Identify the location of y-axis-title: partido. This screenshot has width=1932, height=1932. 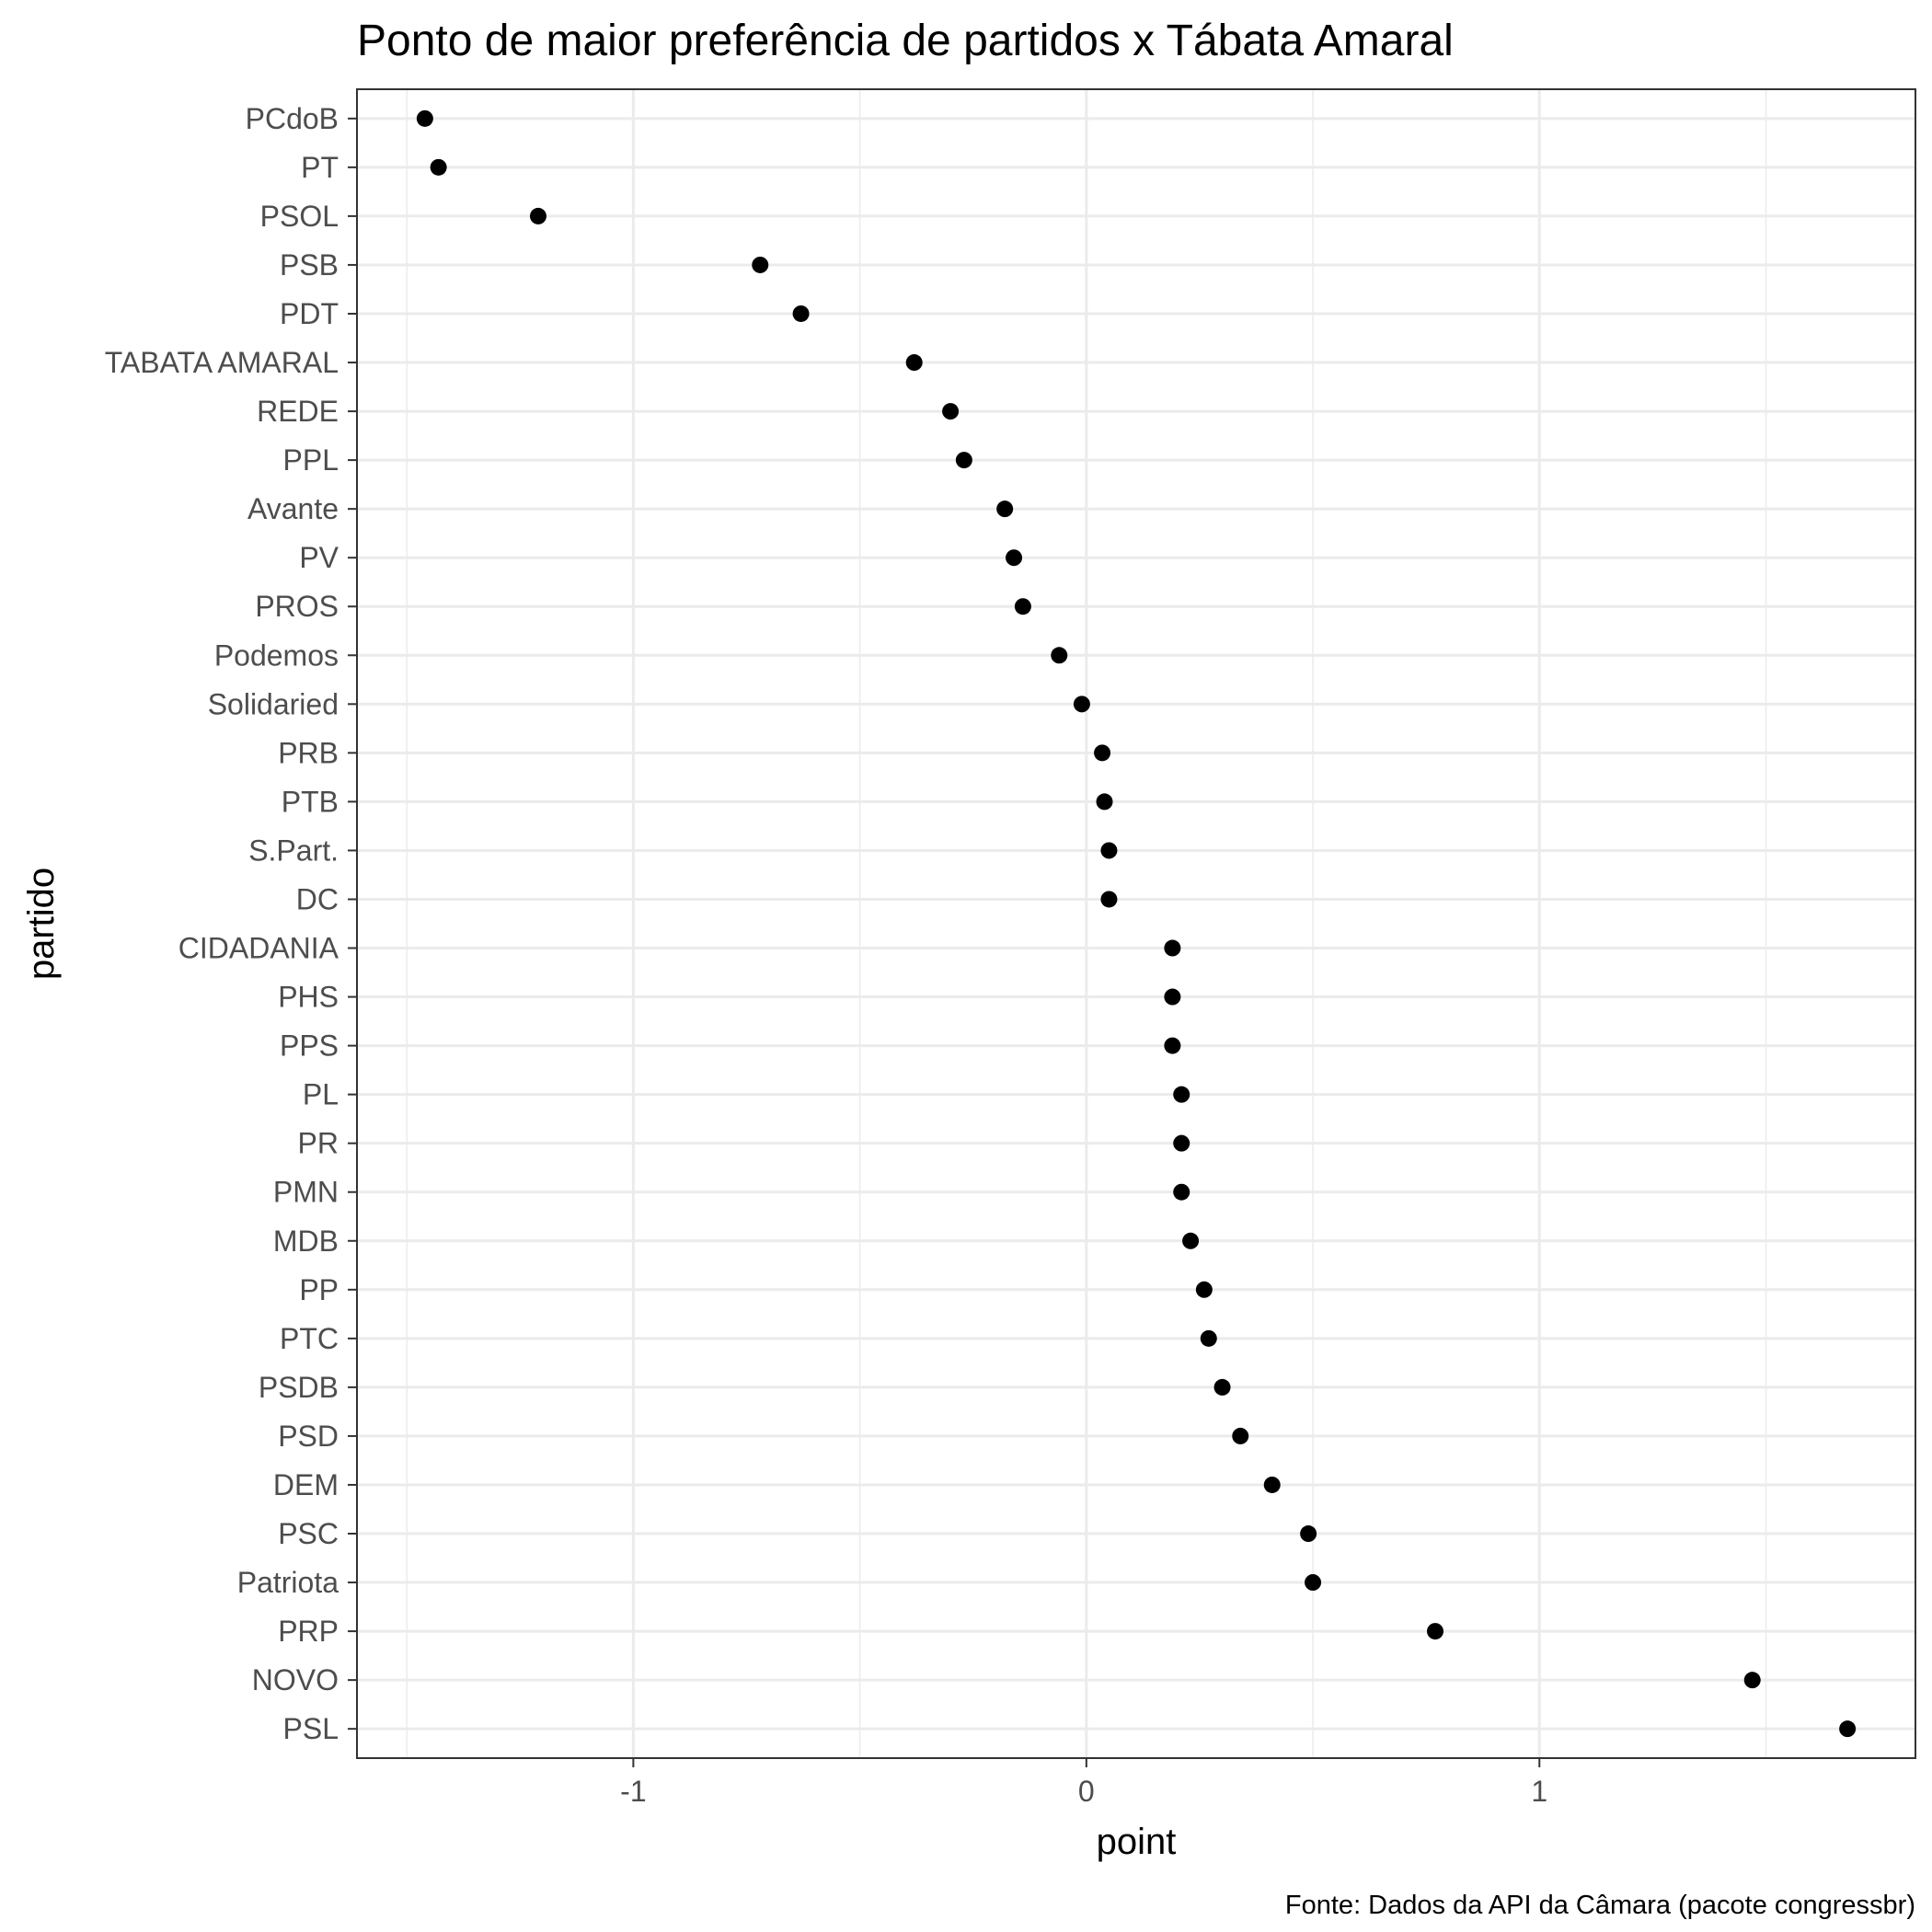
(41, 924).